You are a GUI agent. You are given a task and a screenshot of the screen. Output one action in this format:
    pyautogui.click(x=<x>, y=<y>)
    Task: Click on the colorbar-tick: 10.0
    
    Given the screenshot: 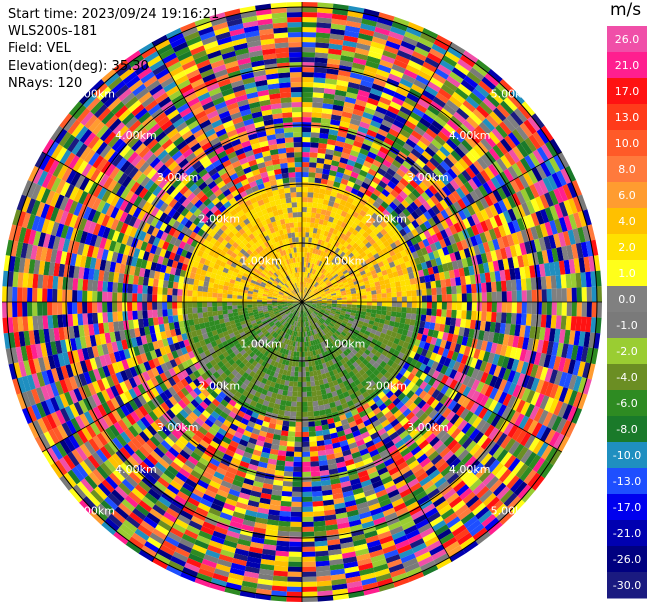 What is the action you would take?
    pyautogui.click(x=627, y=143)
    